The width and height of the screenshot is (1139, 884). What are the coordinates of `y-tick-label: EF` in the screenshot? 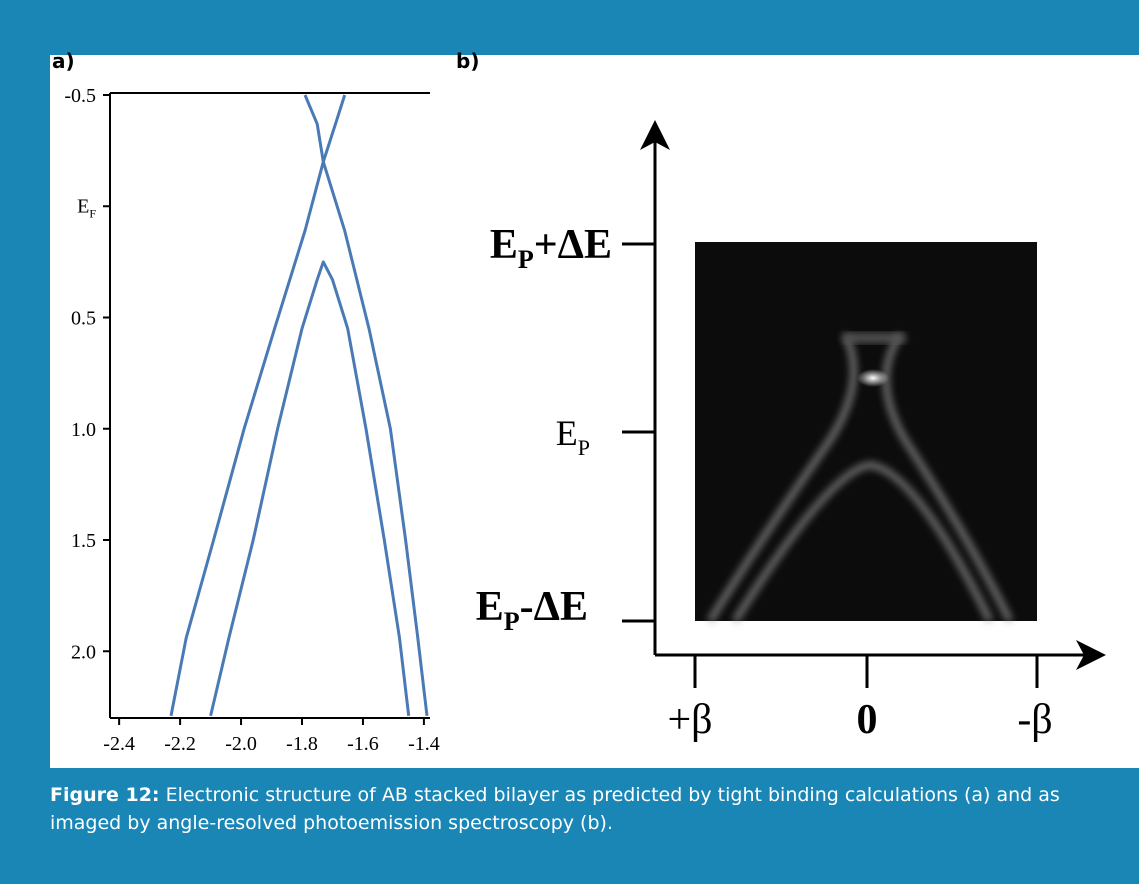 It's located at (86, 207).